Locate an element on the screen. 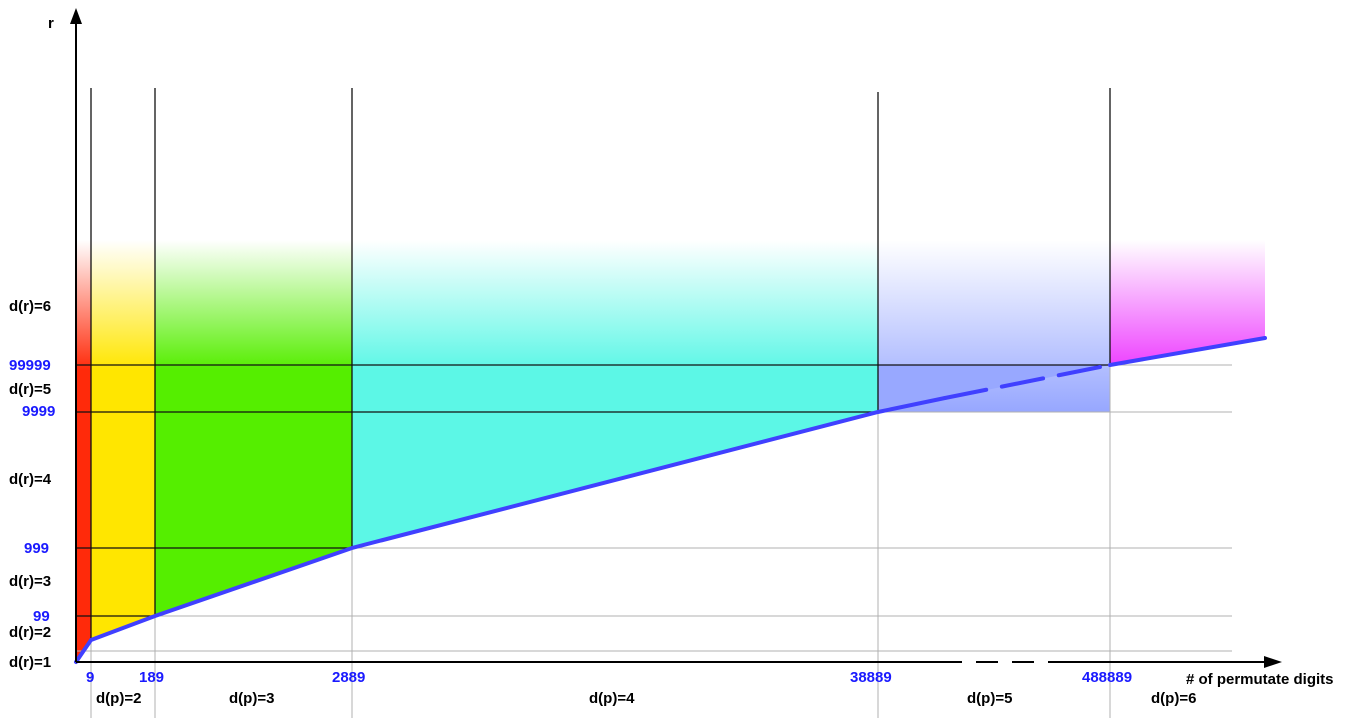 The width and height of the screenshot is (1359, 724). region-cyan is located at coordinates (615, 459).